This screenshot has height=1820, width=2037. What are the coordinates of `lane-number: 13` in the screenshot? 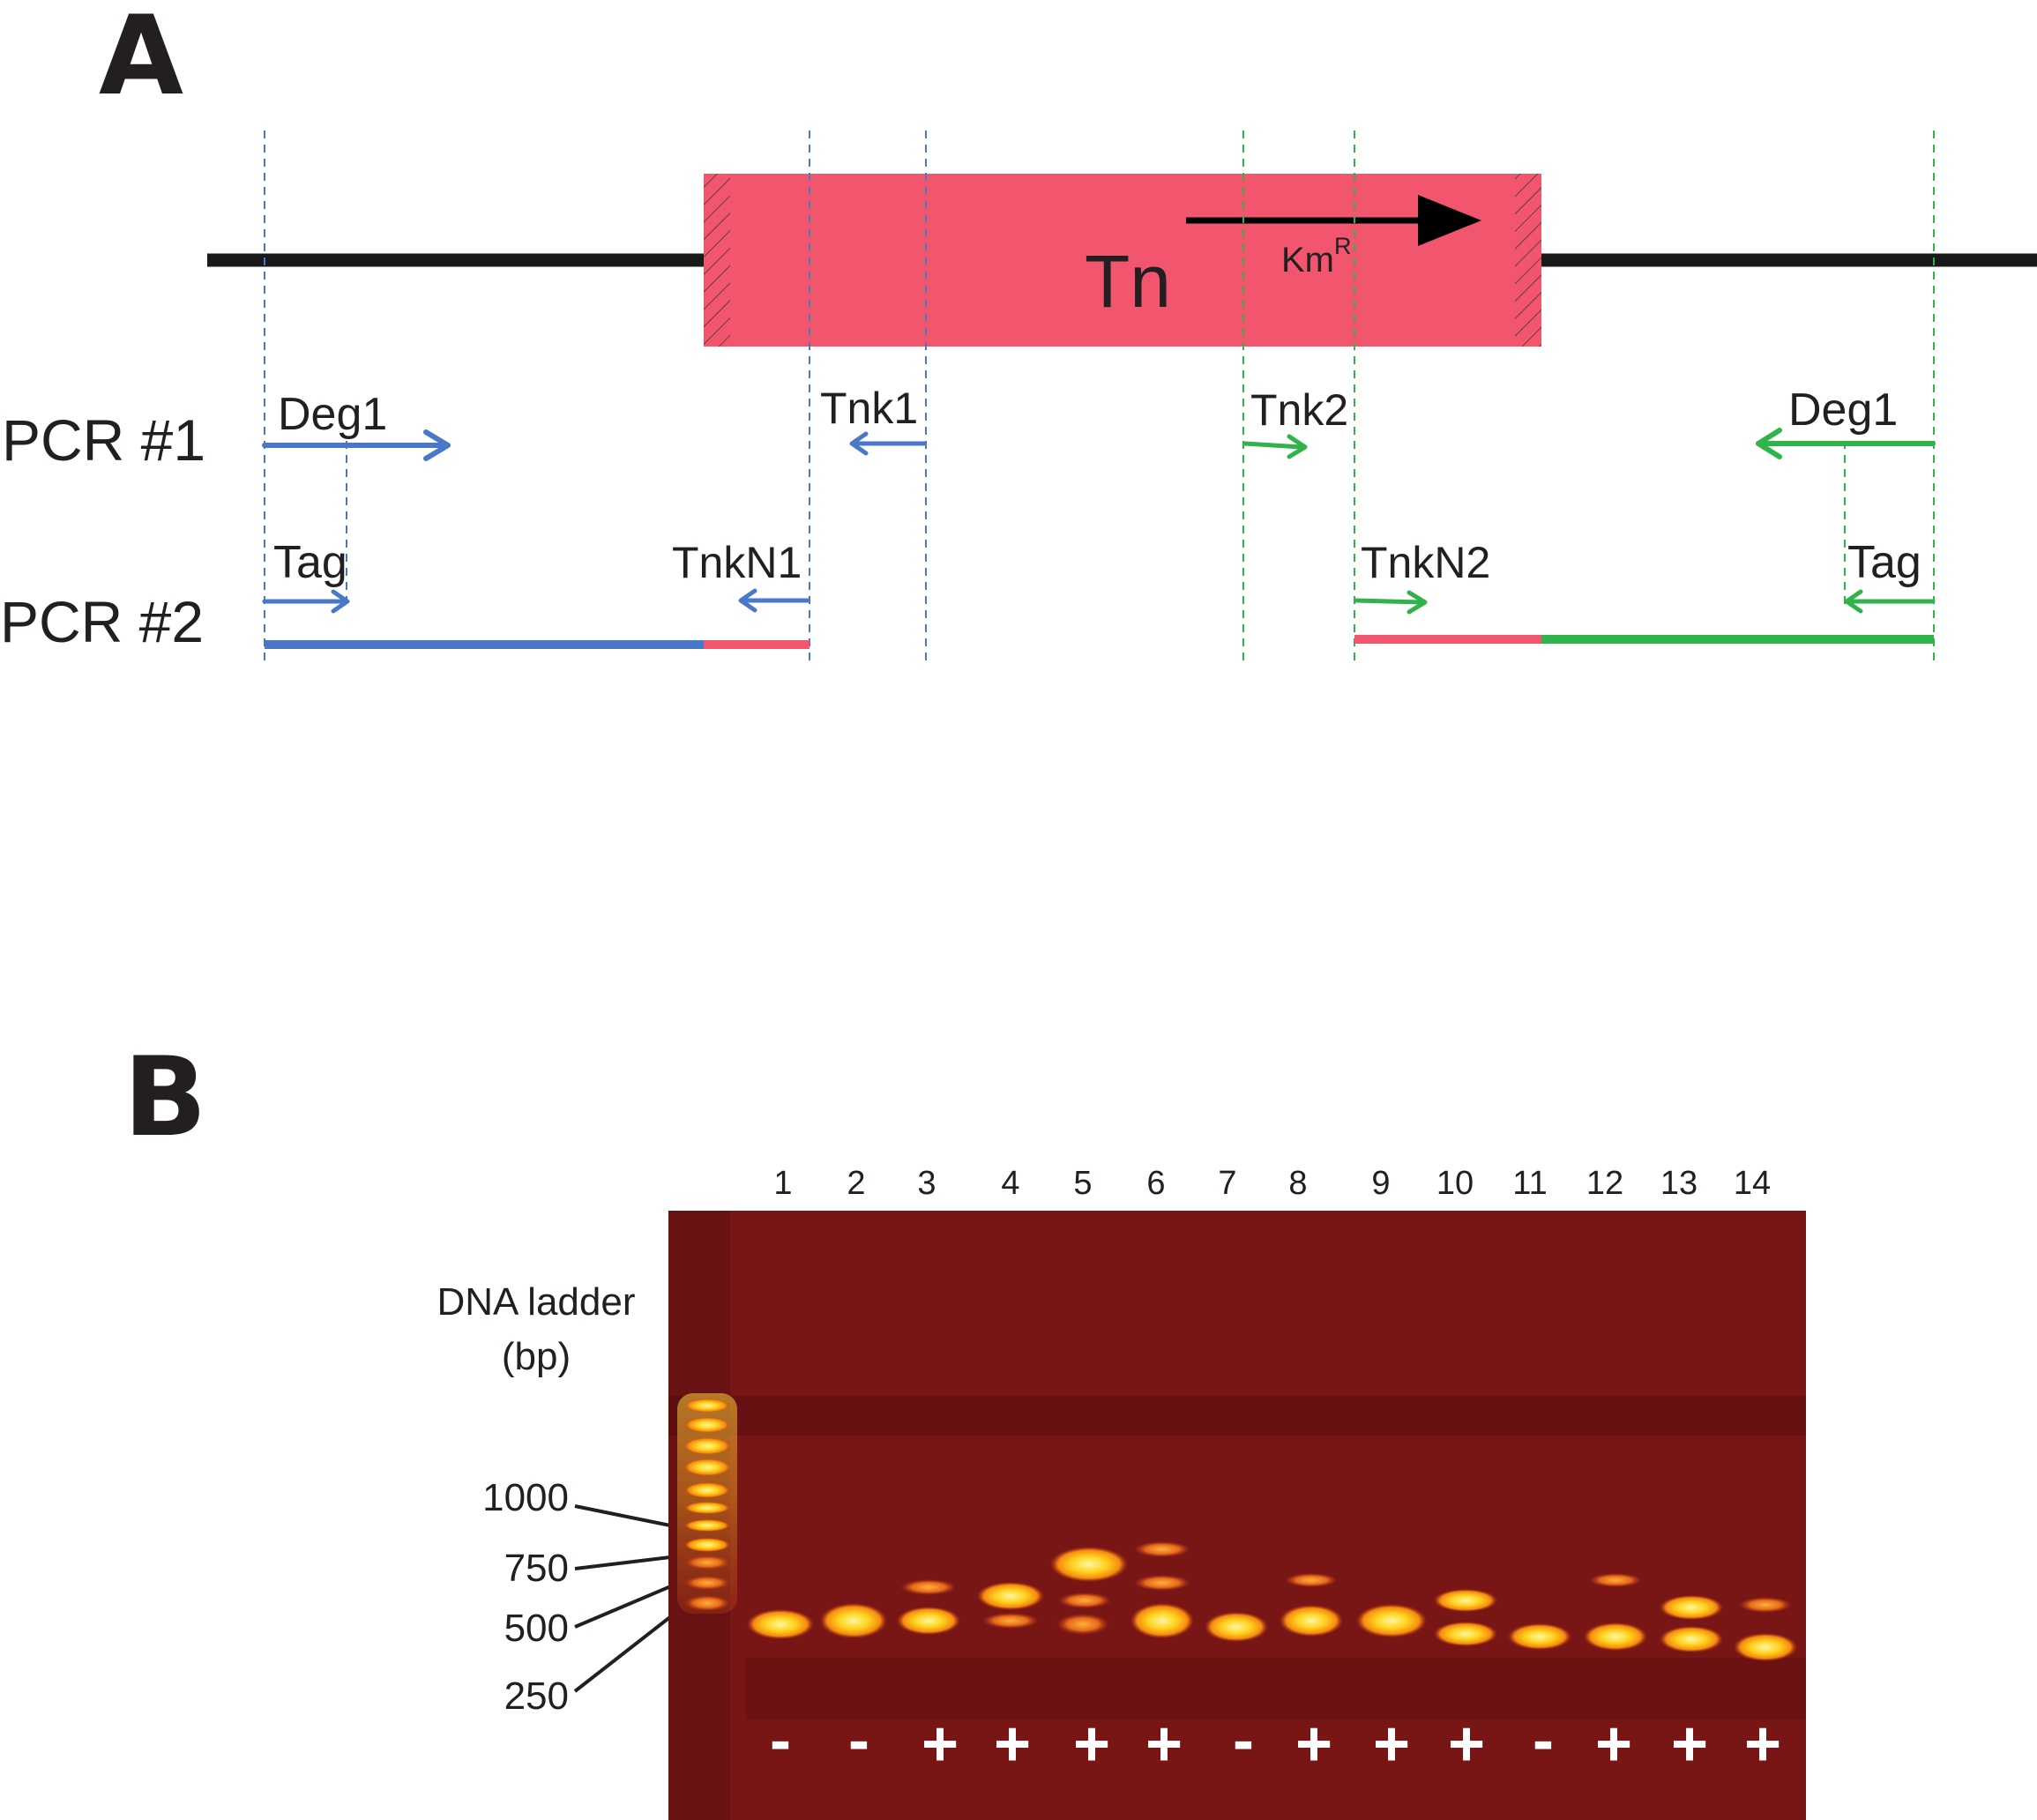 It's located at (1679, 1183).